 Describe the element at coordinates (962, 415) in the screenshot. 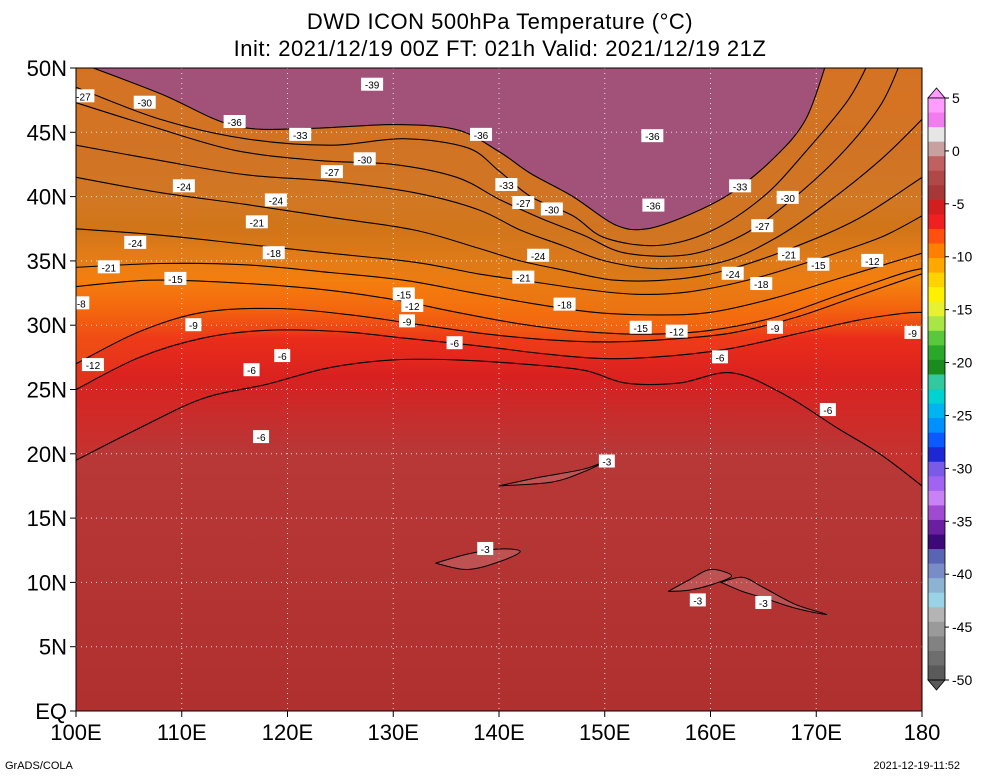

I see `colorbar-tick-label: -25` at that location.